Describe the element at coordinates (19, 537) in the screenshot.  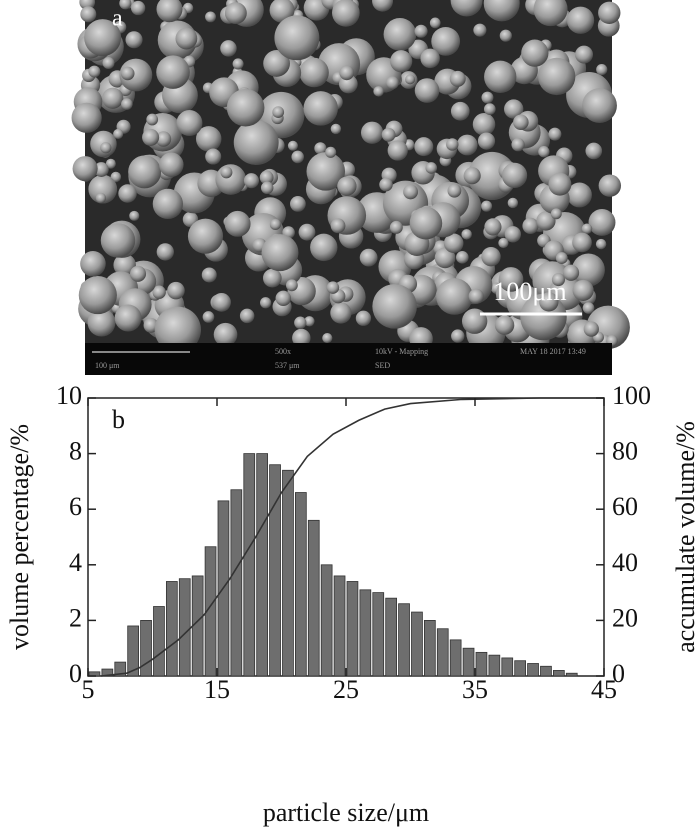
I see `y-axis-title: volume percentage/%` at that location.